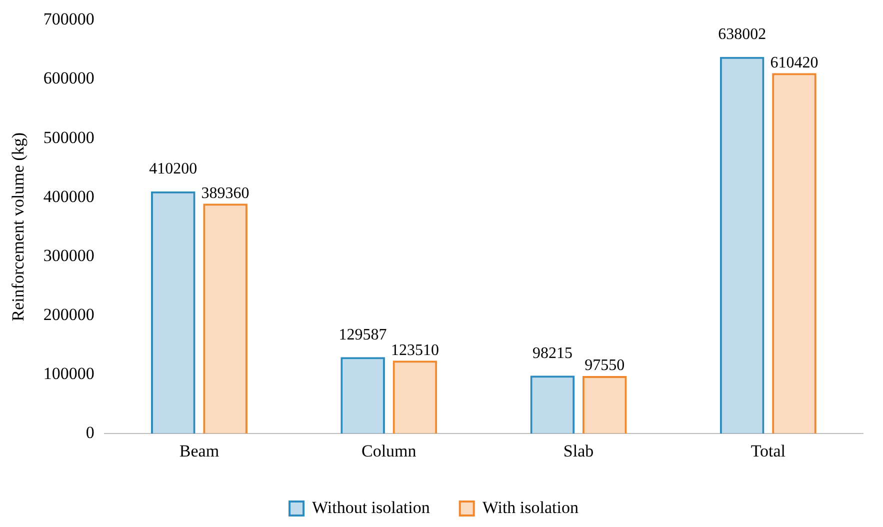 Image resolution: width=883 pixels, height=527 pixels. What do you see at coordinates (68, 78) in the screenshot?
I see `y-tick-label: 600000` at bounding box center [68, 78].